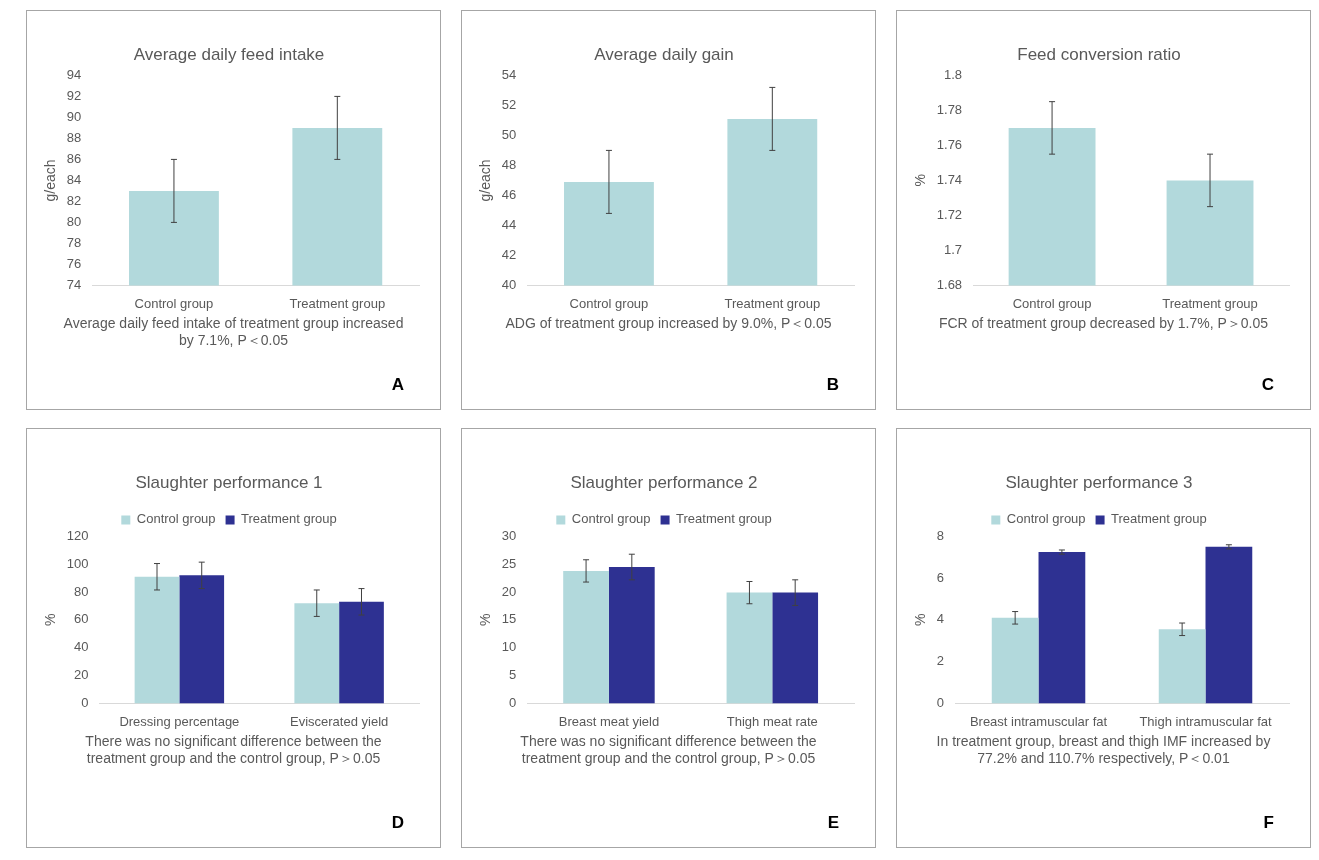 The height and width of the screenshot is (860, 1319). Describe the element at coordinates (77, 563) in the screenshot. I see `y-tick-label: 100` at that location.